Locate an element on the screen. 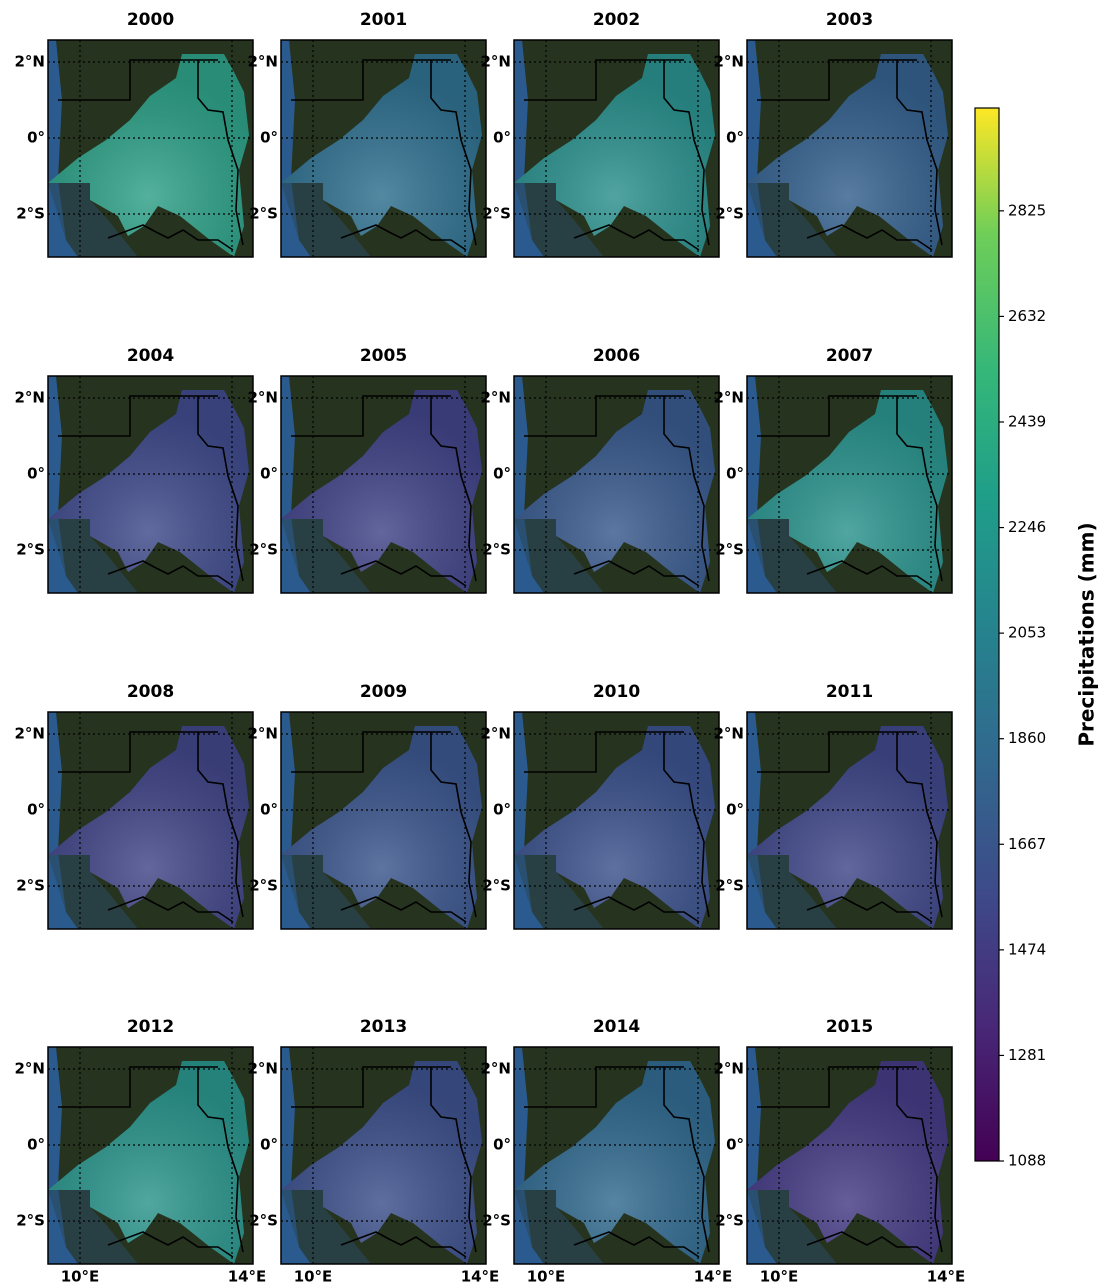  map-panel: 2011 2°N 0° 2°S is located at coordinates (833, 806).